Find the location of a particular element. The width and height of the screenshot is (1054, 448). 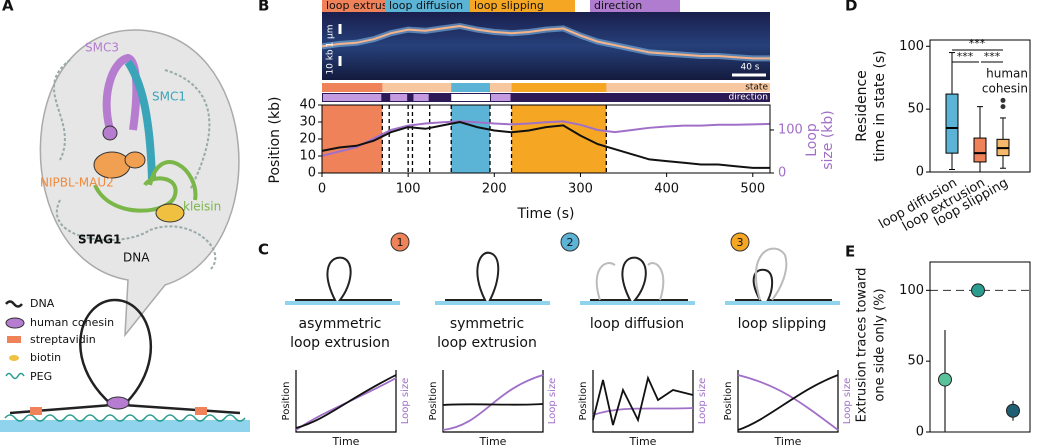

kleisin-ring is located at coordinates (145, 186).